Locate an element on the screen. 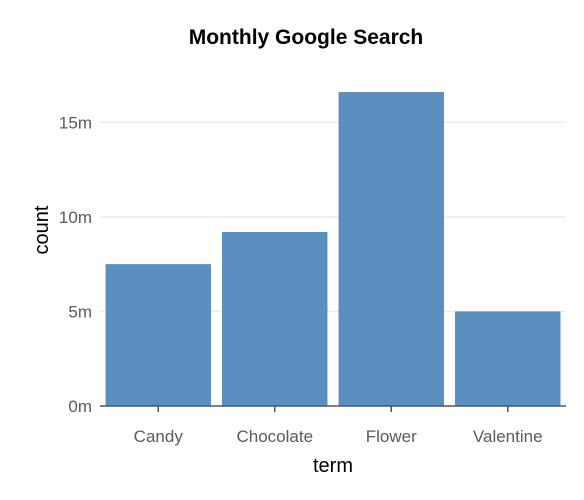 The height and width of the screenshot is (500, 584). x-tick-labels: Candy Chocolate Flower Valentine is located at coordinates (338, 426).